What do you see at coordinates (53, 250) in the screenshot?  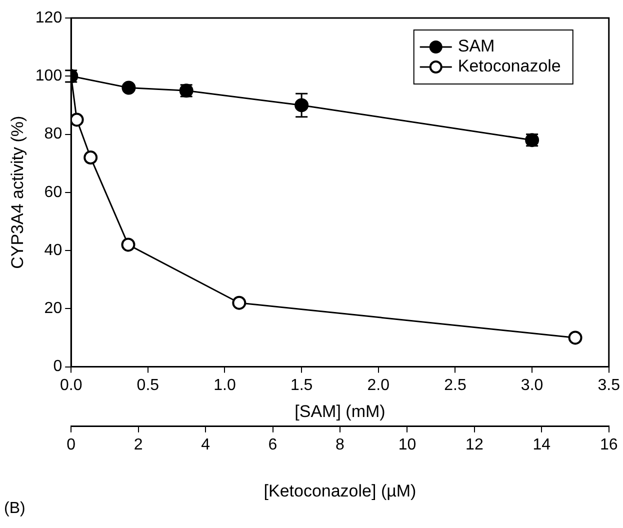 I see `y-tick-label: 40` at bounding box center [53, 250].